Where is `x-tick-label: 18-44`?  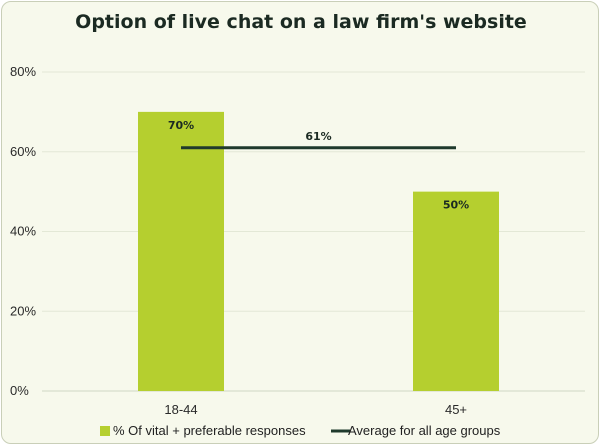 x-tick-label: 18-44 is located at coordinates (180, 409).